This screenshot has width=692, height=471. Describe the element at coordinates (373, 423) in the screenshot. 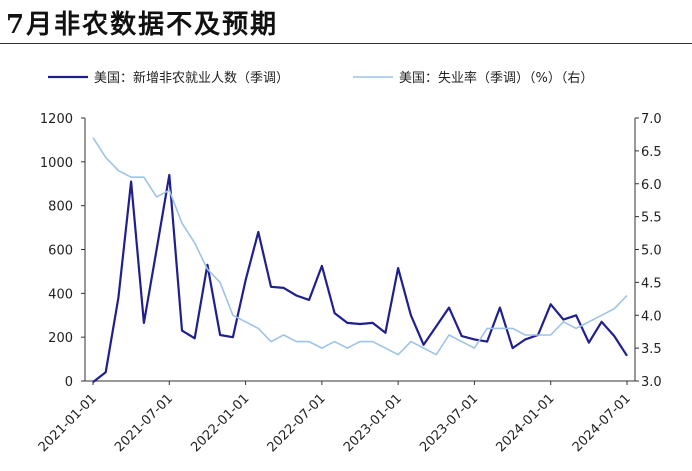

I see `x-tick-label: 2023-01-01` at that location.